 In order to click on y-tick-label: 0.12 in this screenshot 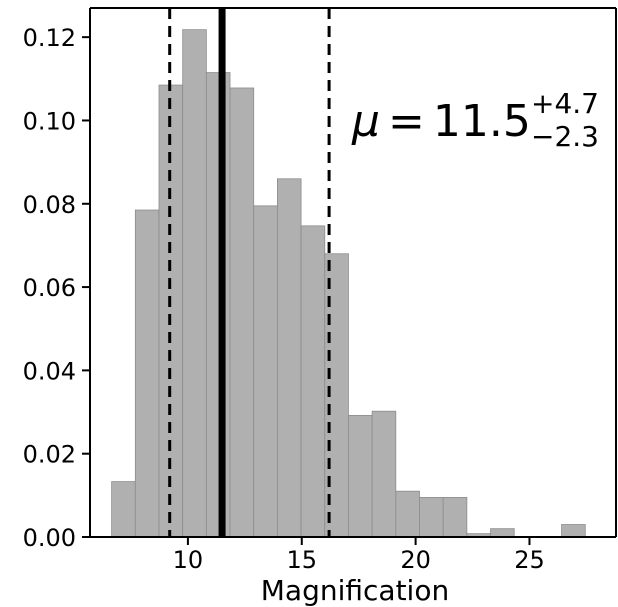, I will do `click(49, 38)`.